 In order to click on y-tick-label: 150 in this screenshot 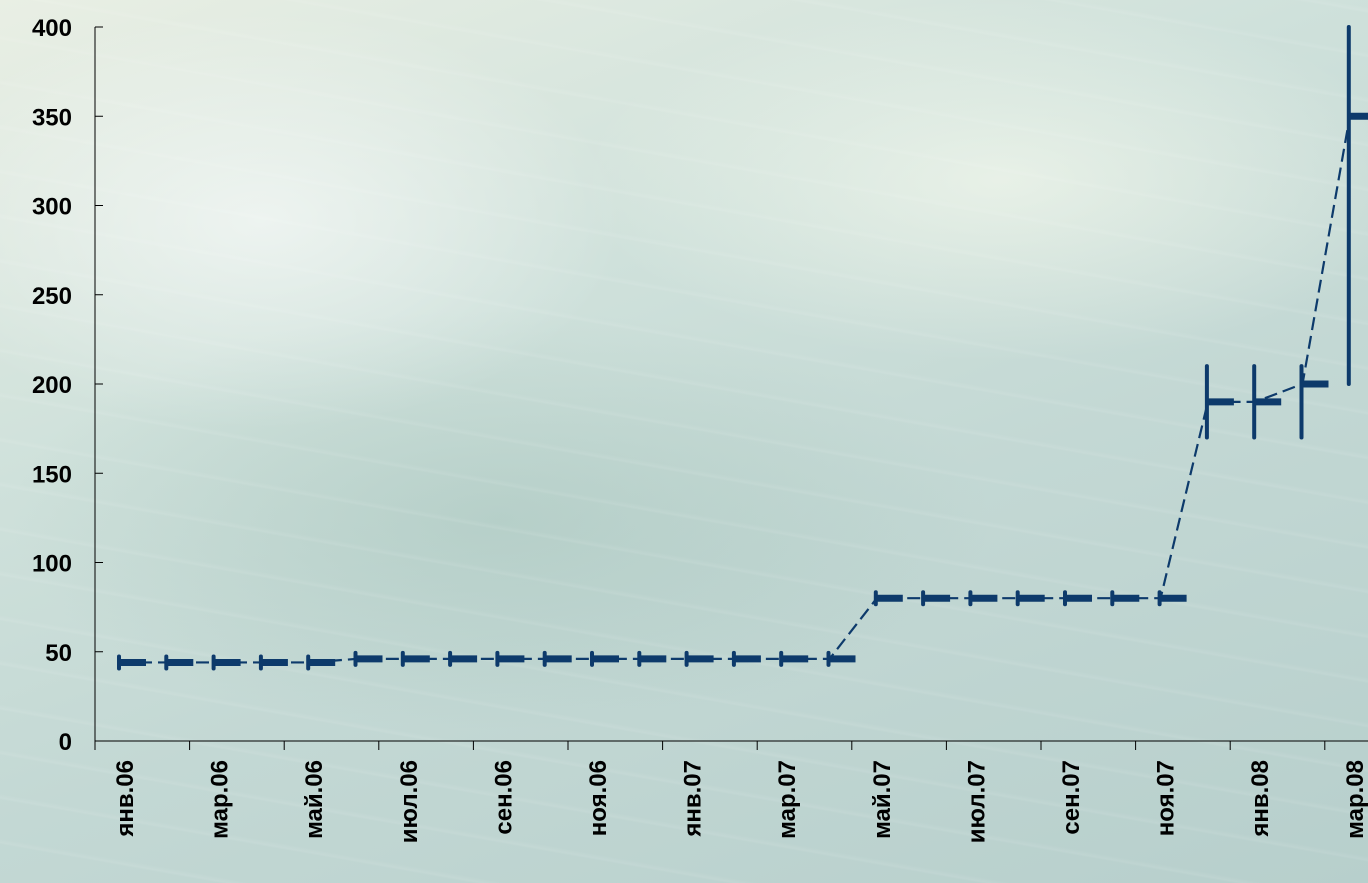, I will do `click(52, 474)`.